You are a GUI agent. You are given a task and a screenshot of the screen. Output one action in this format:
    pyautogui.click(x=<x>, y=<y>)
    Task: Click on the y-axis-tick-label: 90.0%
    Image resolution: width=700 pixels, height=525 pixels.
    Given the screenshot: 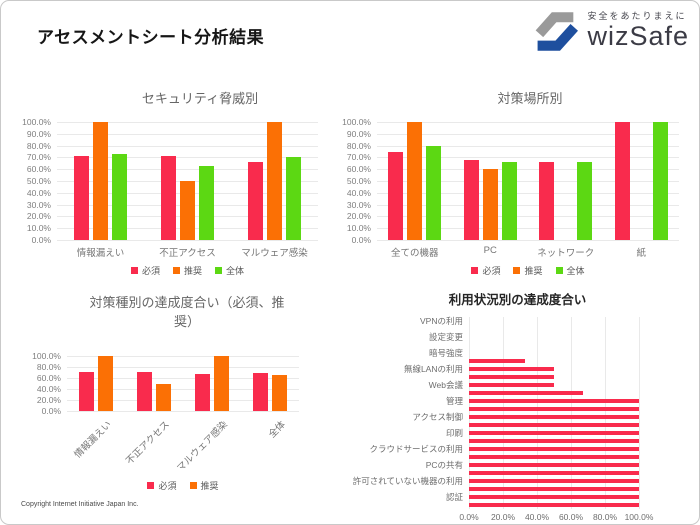 What is the action you would take?
    pyautogui.click(x=38, y=133)
    